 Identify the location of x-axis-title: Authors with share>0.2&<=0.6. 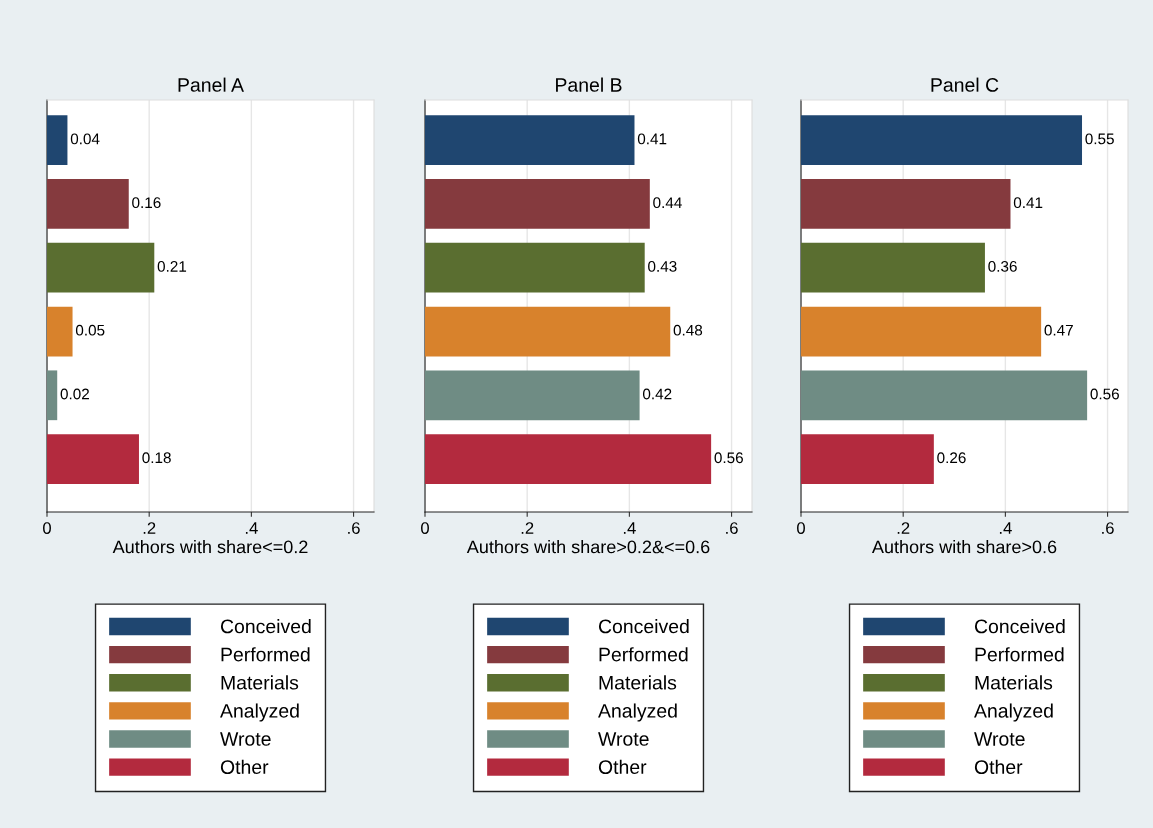
(588, 547).